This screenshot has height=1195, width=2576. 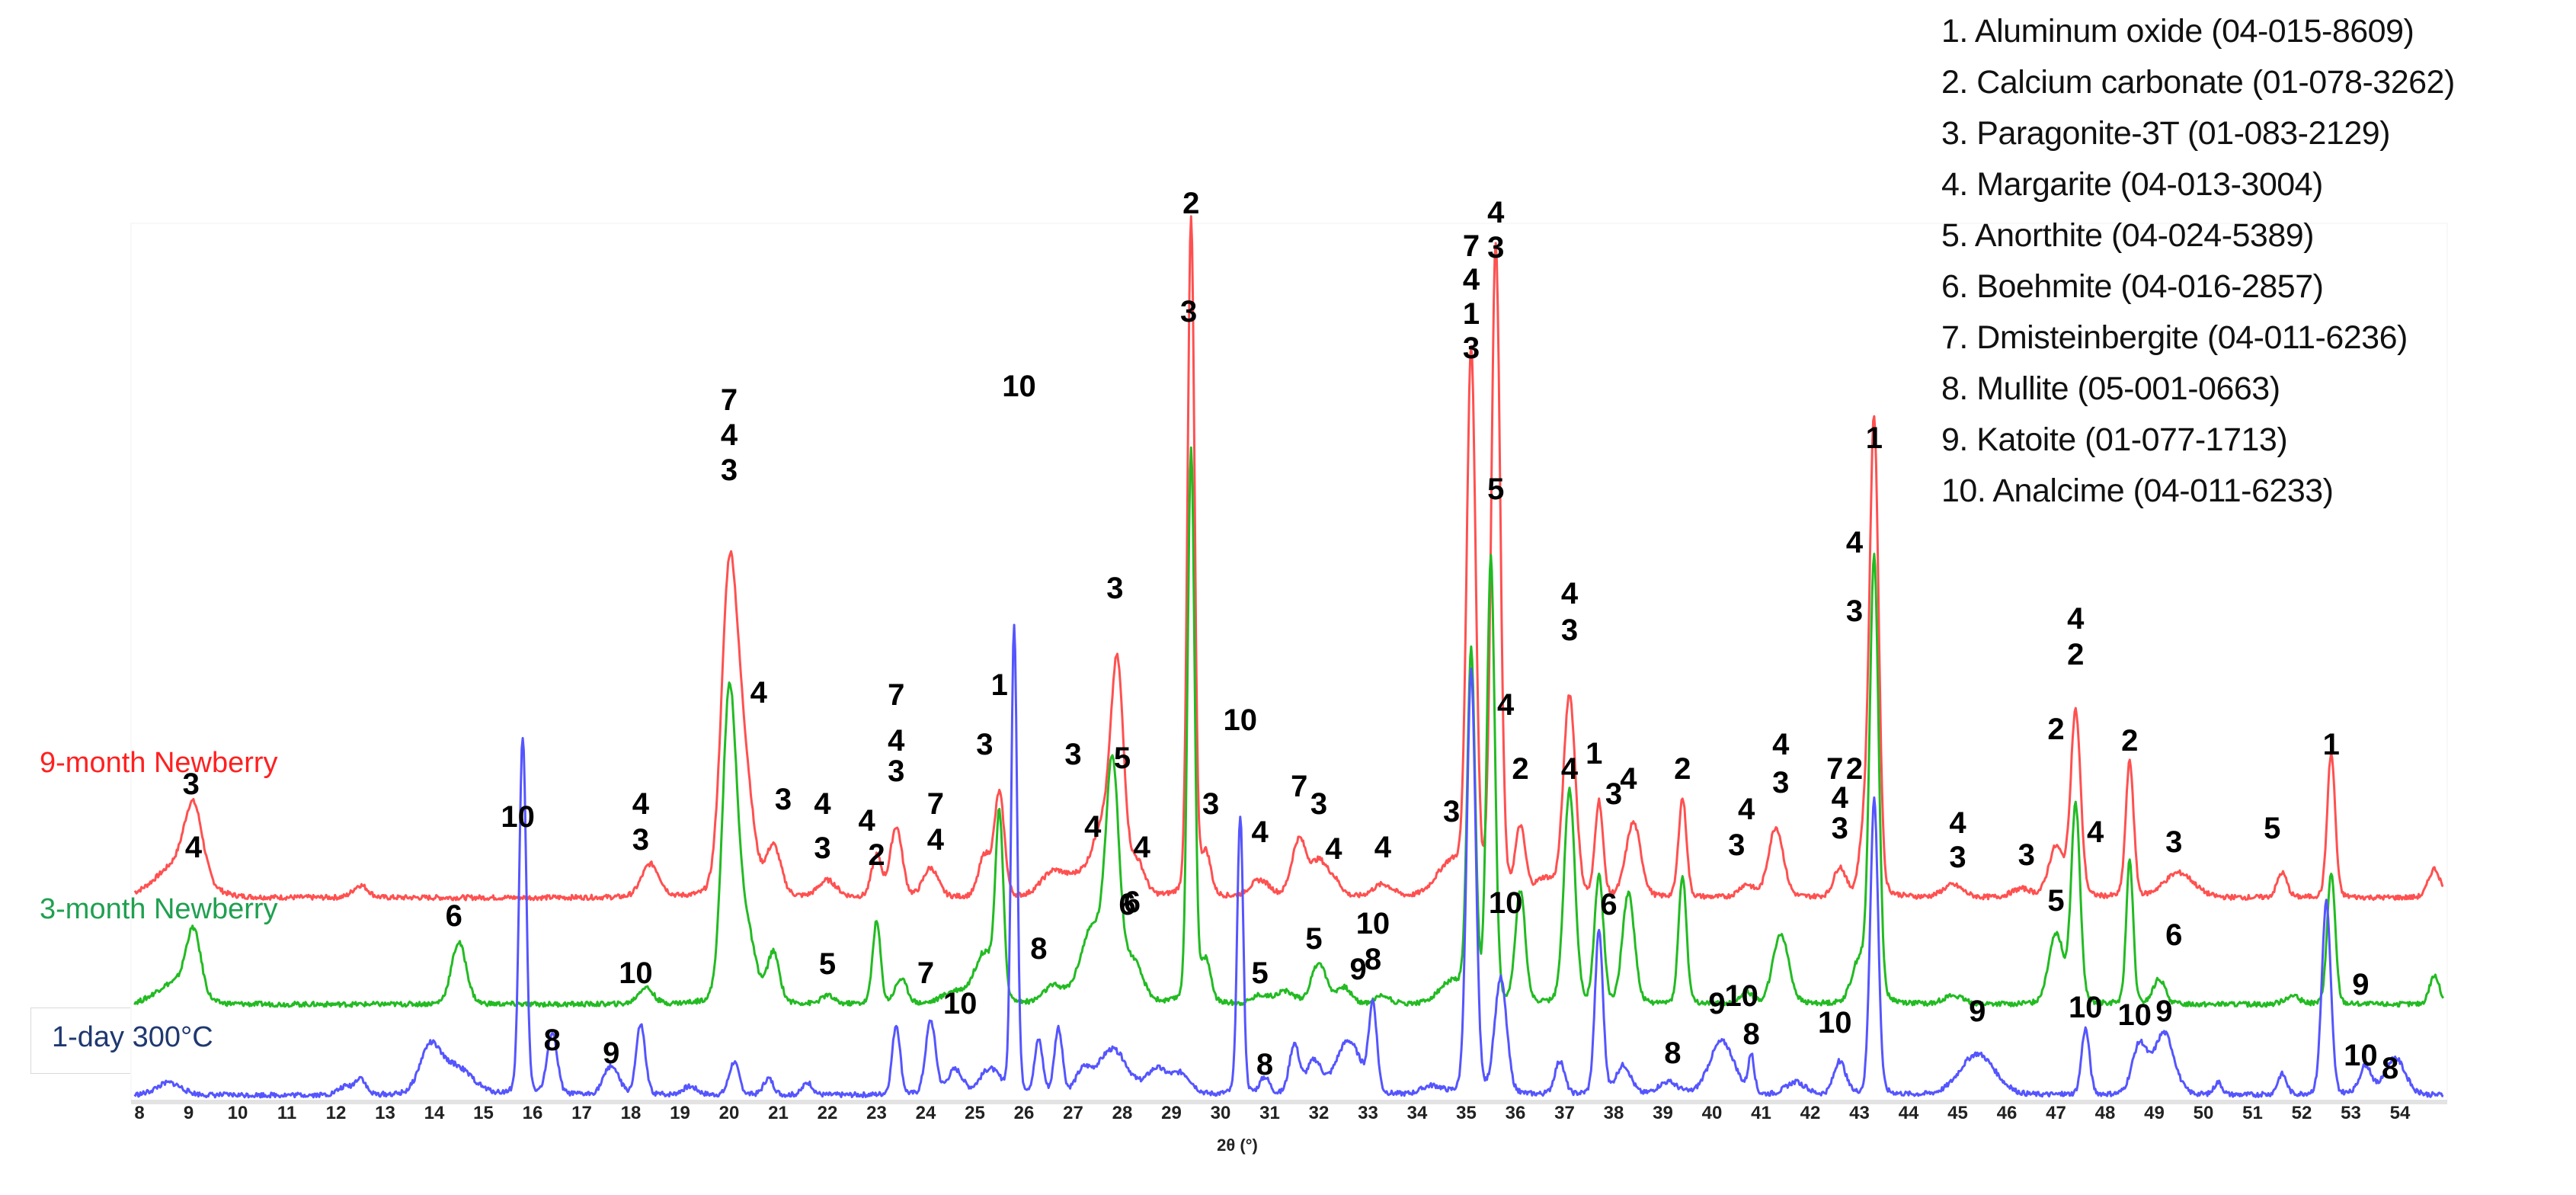 What do you see at coordinates (1417, 1113) in the screenshot?
I see `x-tick-label: 34` at bounding box center [1417, 1113].